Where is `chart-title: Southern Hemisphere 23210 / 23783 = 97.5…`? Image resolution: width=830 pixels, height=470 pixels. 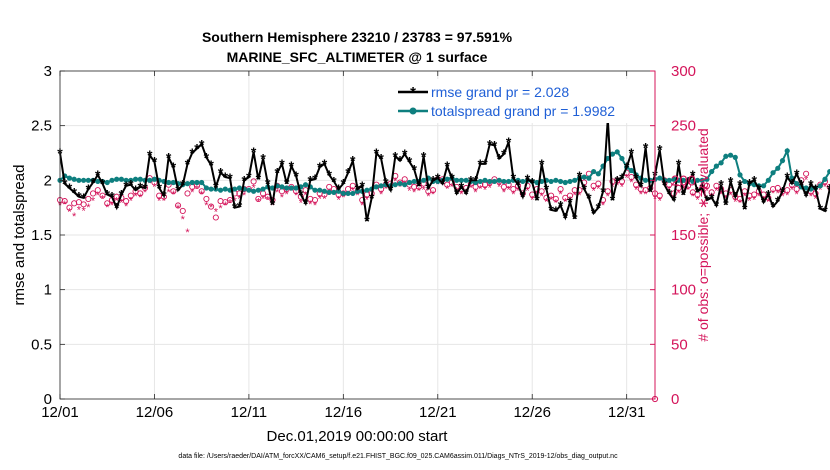
chart-title: Southern Hemisphere 23210 / 23783 = 97.5… is located at coordinates (357, 37).